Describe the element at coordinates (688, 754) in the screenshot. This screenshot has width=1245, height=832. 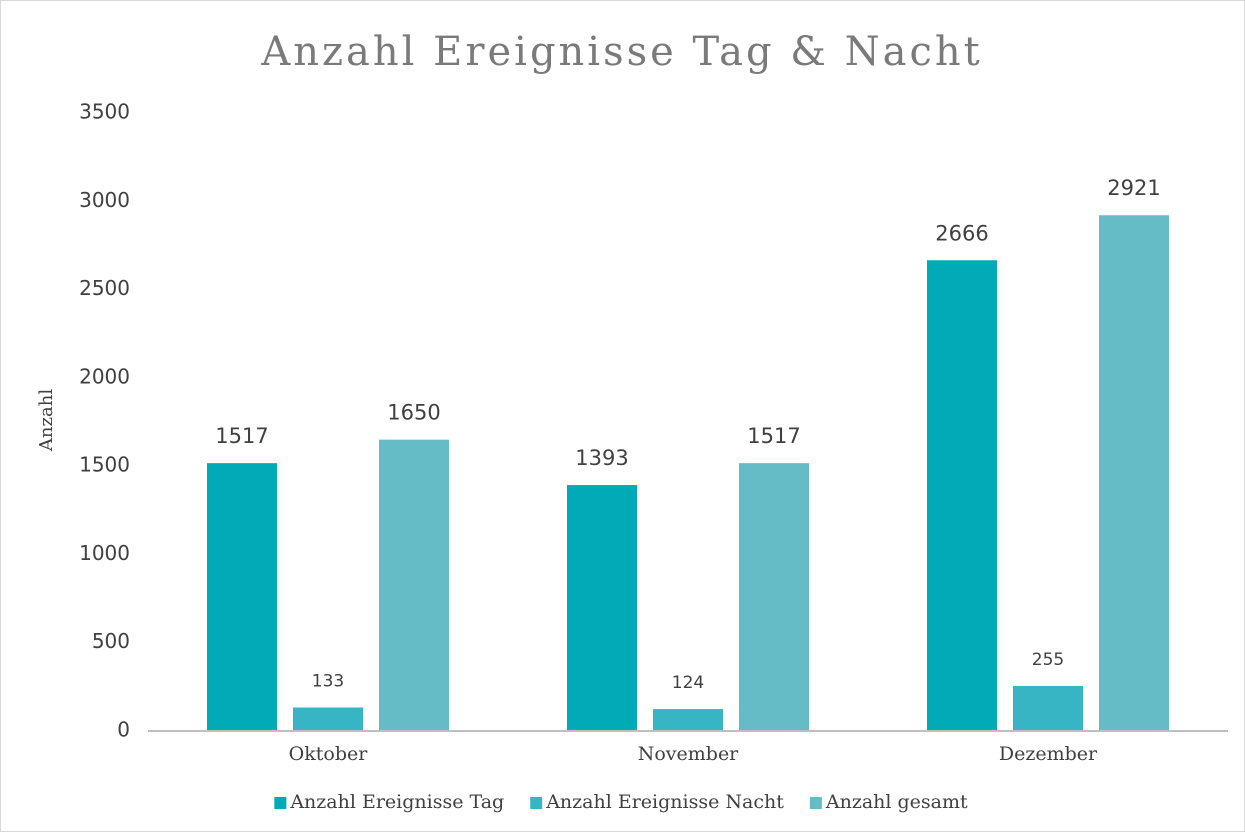
I see `x-tick-label: November` at that location.